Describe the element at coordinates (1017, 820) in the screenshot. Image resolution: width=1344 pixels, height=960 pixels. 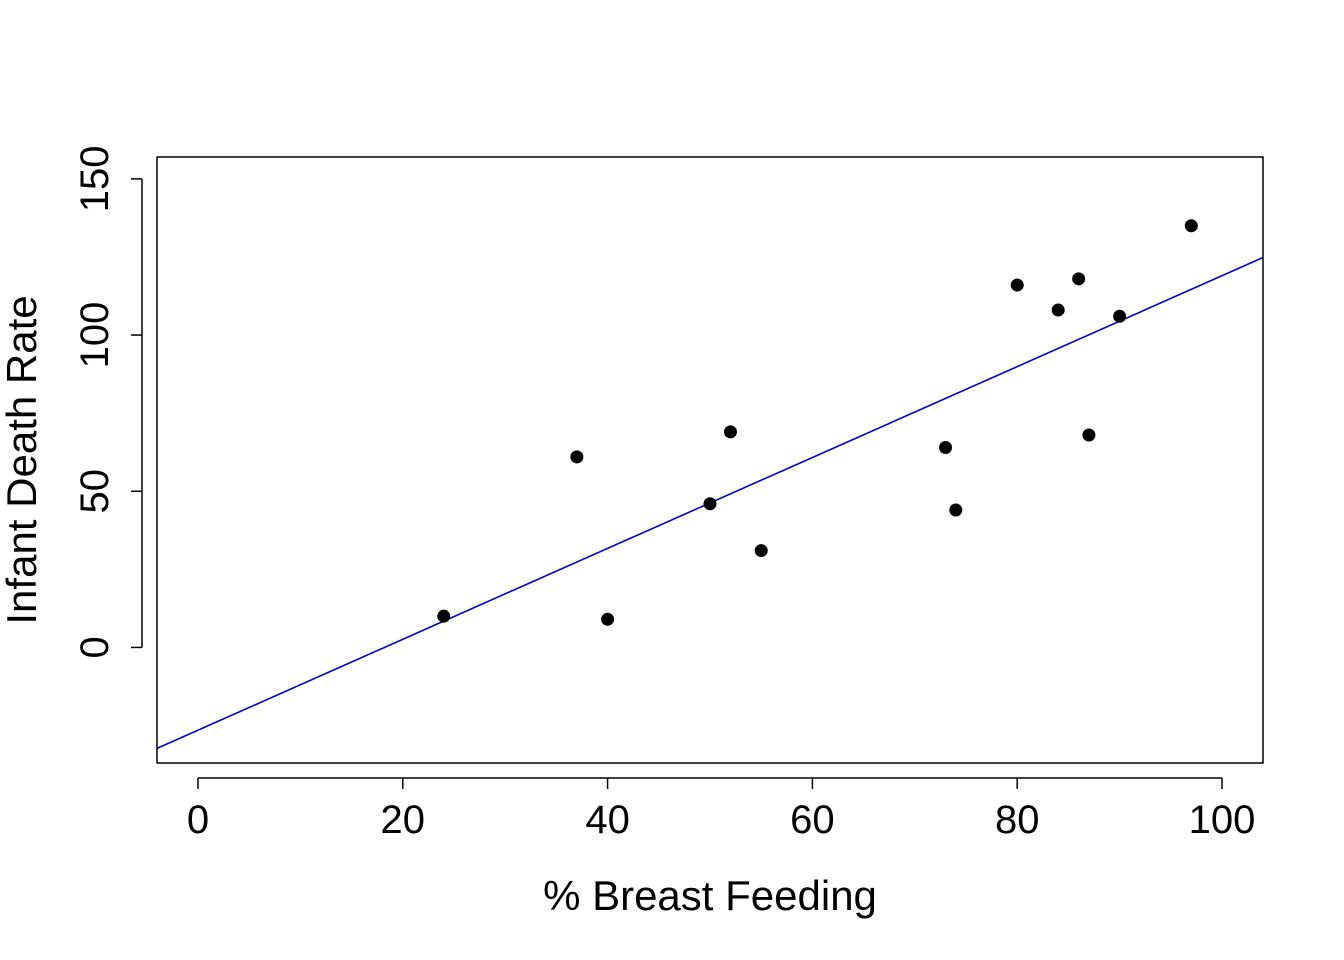
I see `x-tick-label: 80` at that location.